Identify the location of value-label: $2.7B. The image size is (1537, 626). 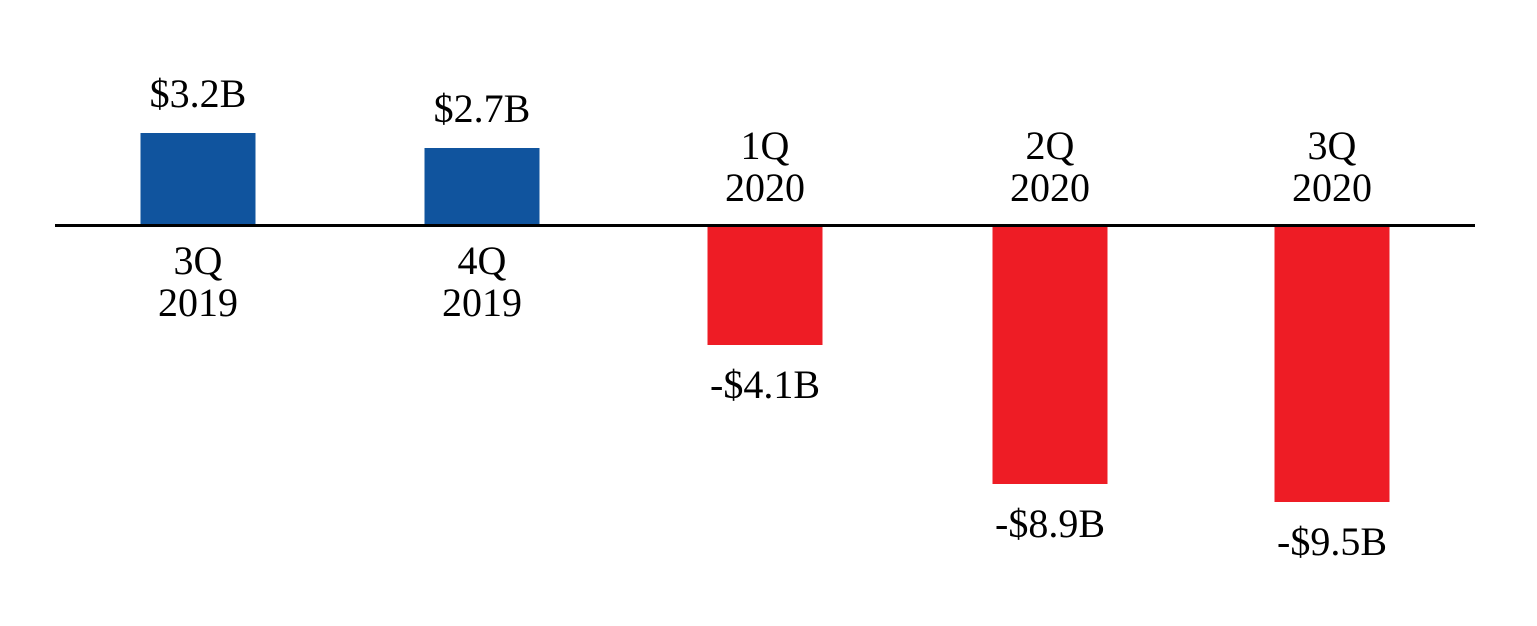
(482, 108).